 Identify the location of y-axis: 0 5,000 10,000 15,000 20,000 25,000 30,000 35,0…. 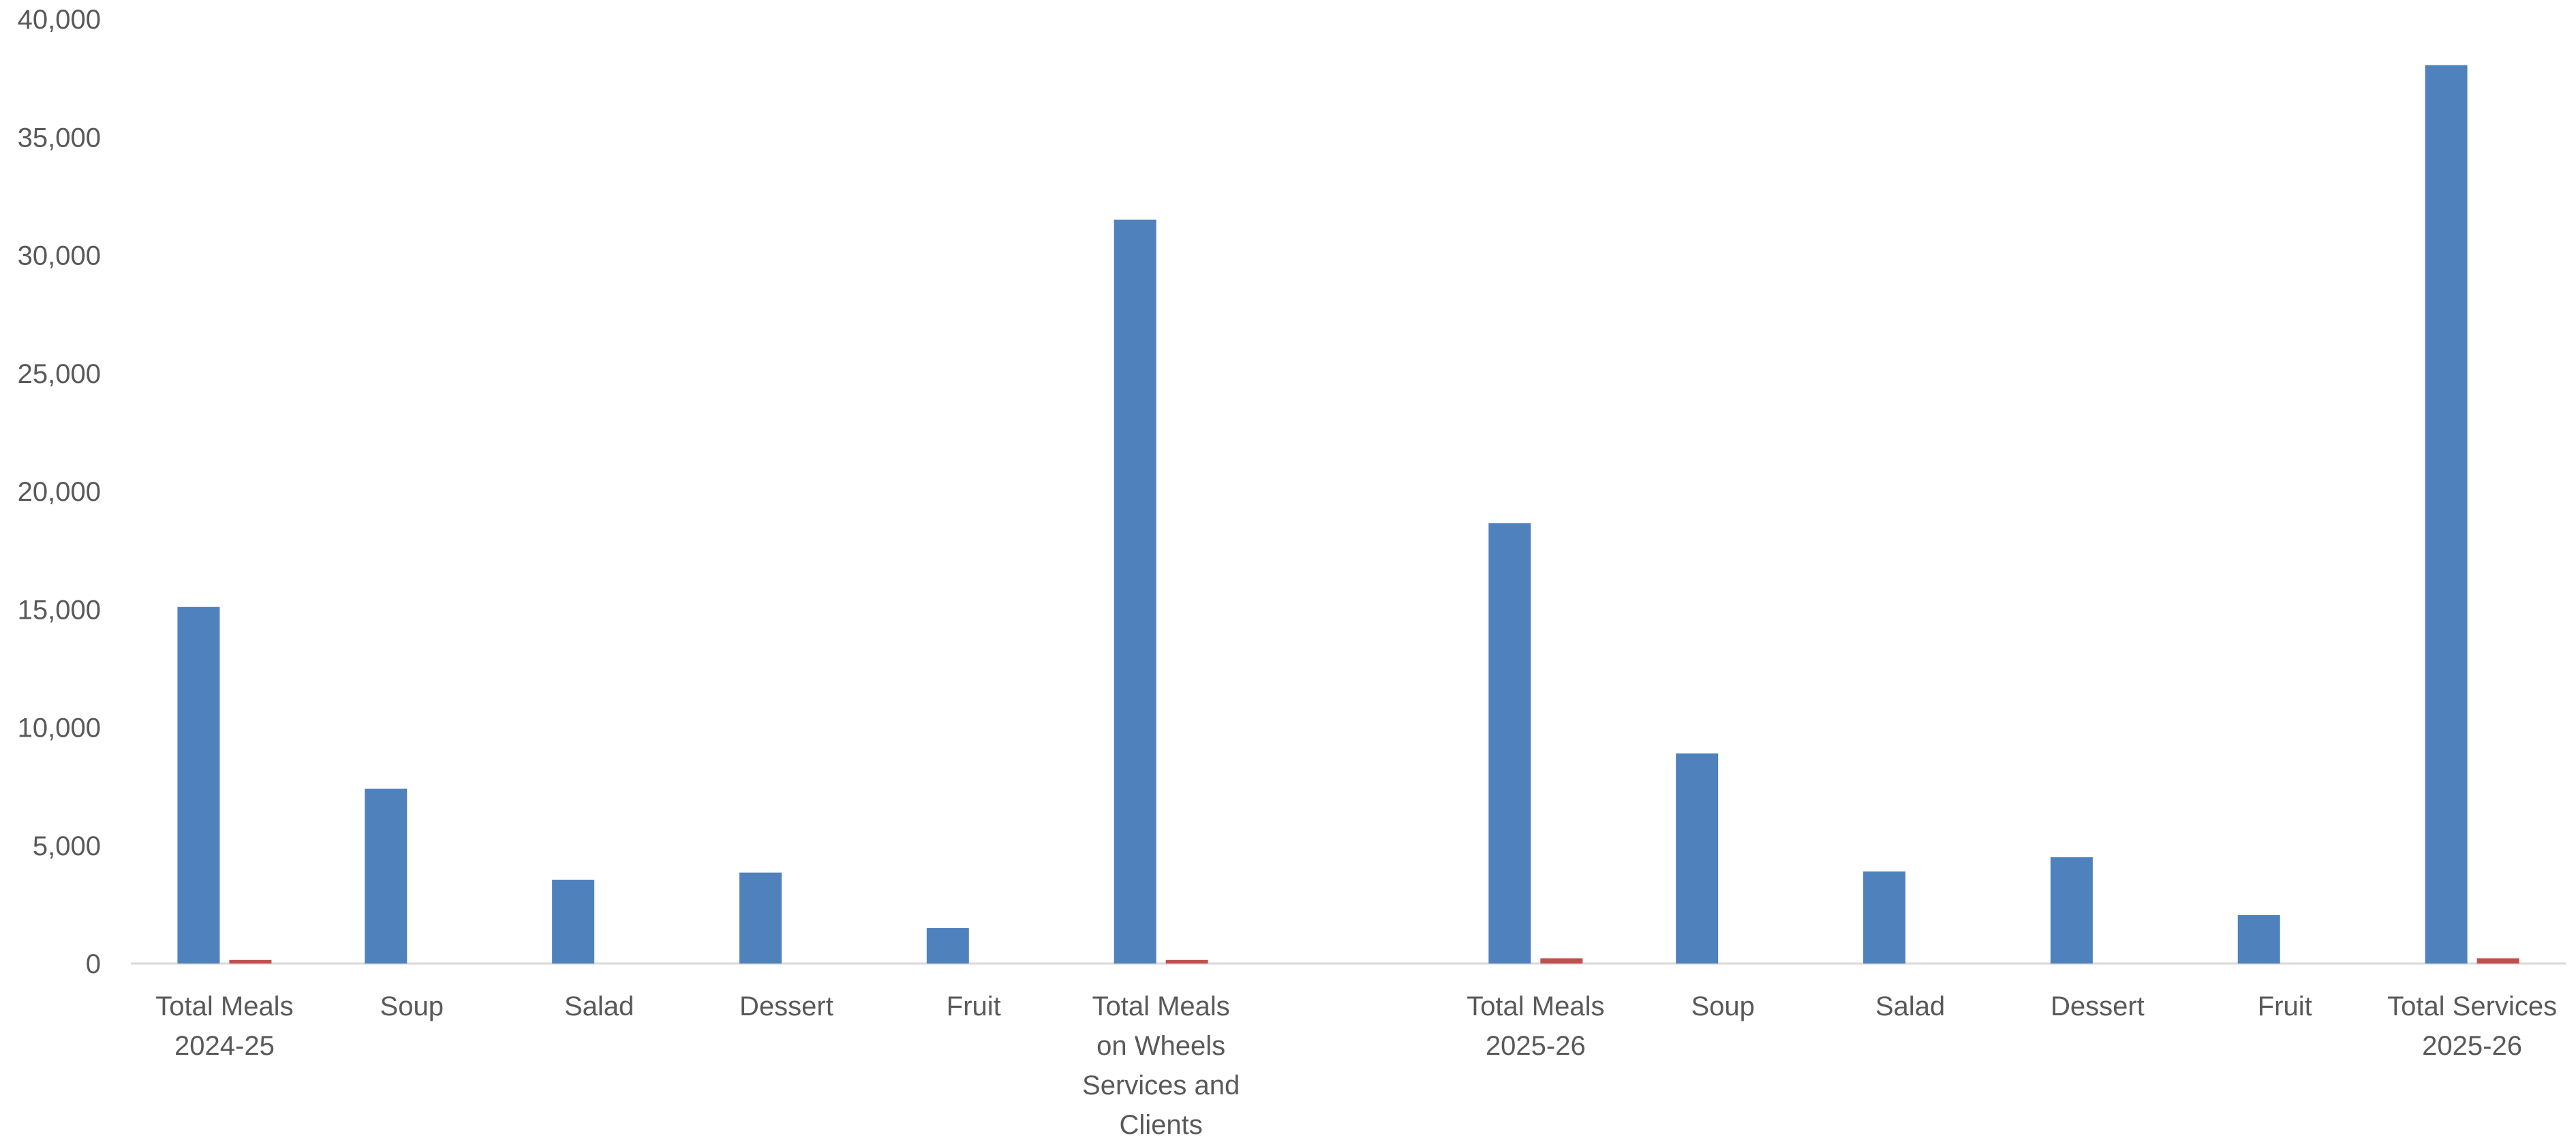
(59, 492).